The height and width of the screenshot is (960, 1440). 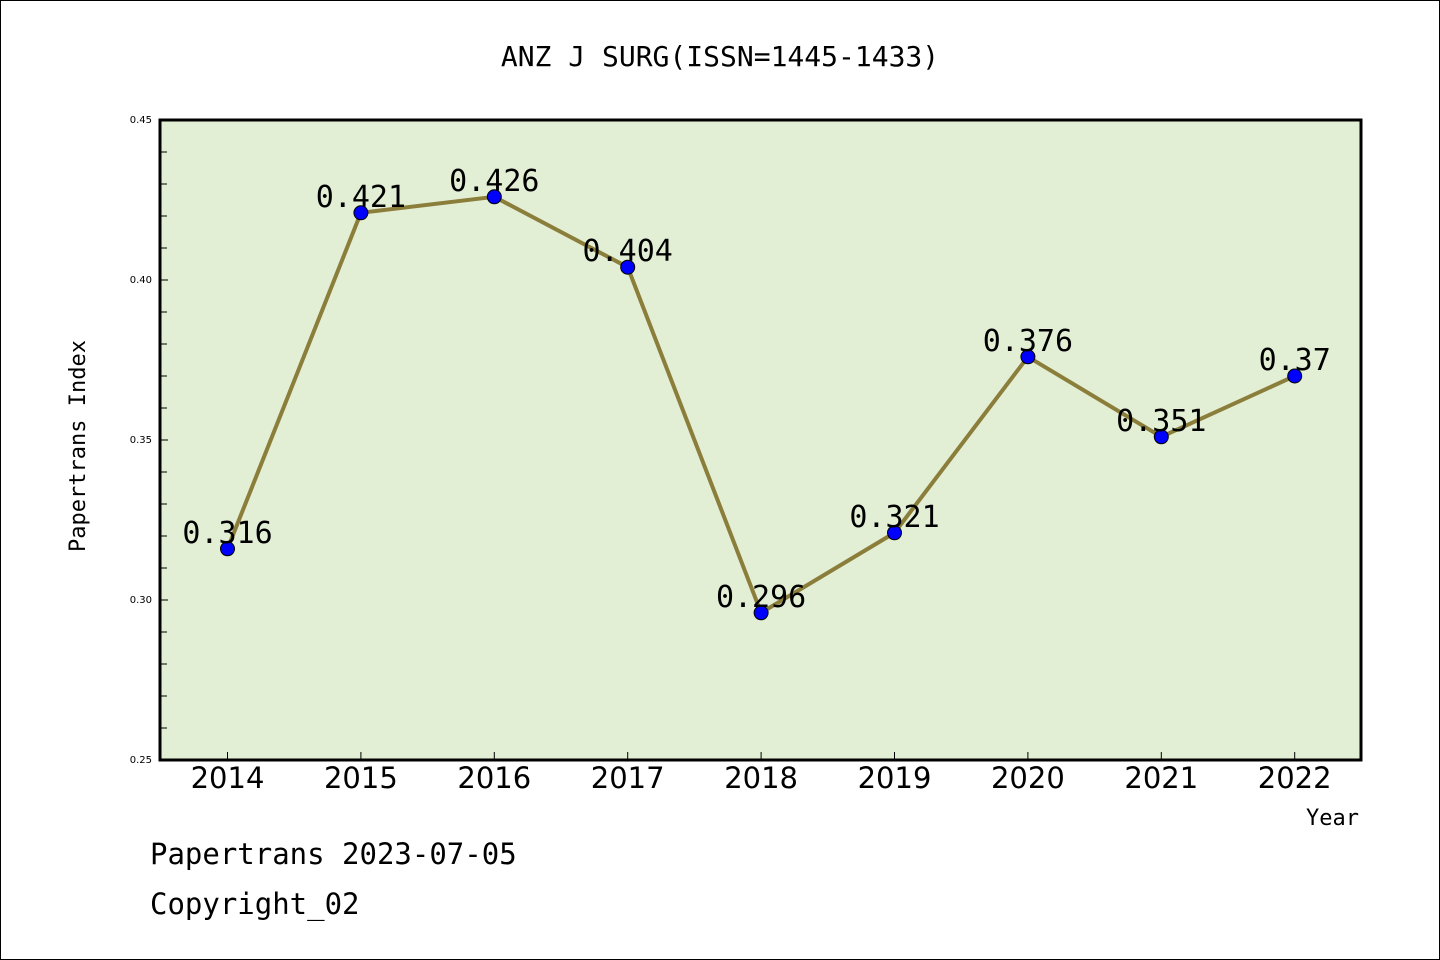 What do you see at coordinates (1161, 778) in the screenshot?
I see `x-tick-label: 2021` at bounding box center [1161, 778].